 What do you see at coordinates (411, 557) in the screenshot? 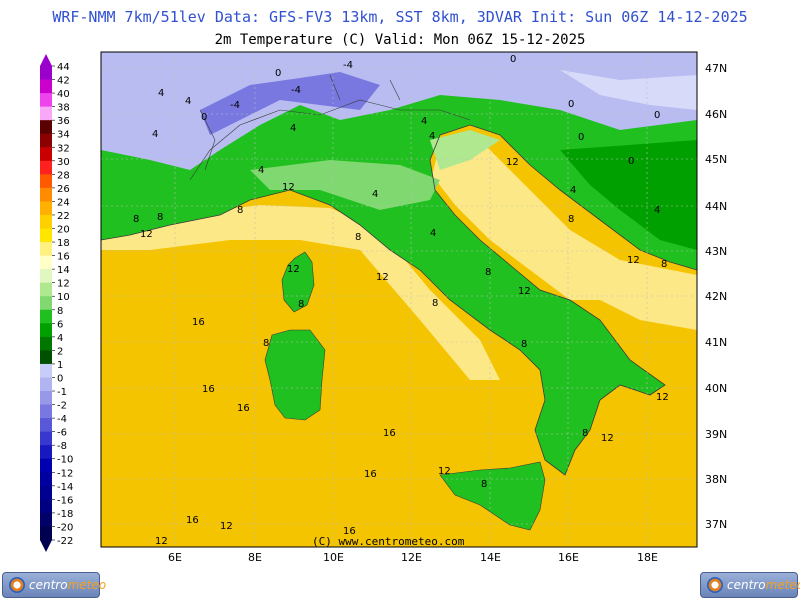
I see `lon-label: 12E` at bounding box center [411, 557].